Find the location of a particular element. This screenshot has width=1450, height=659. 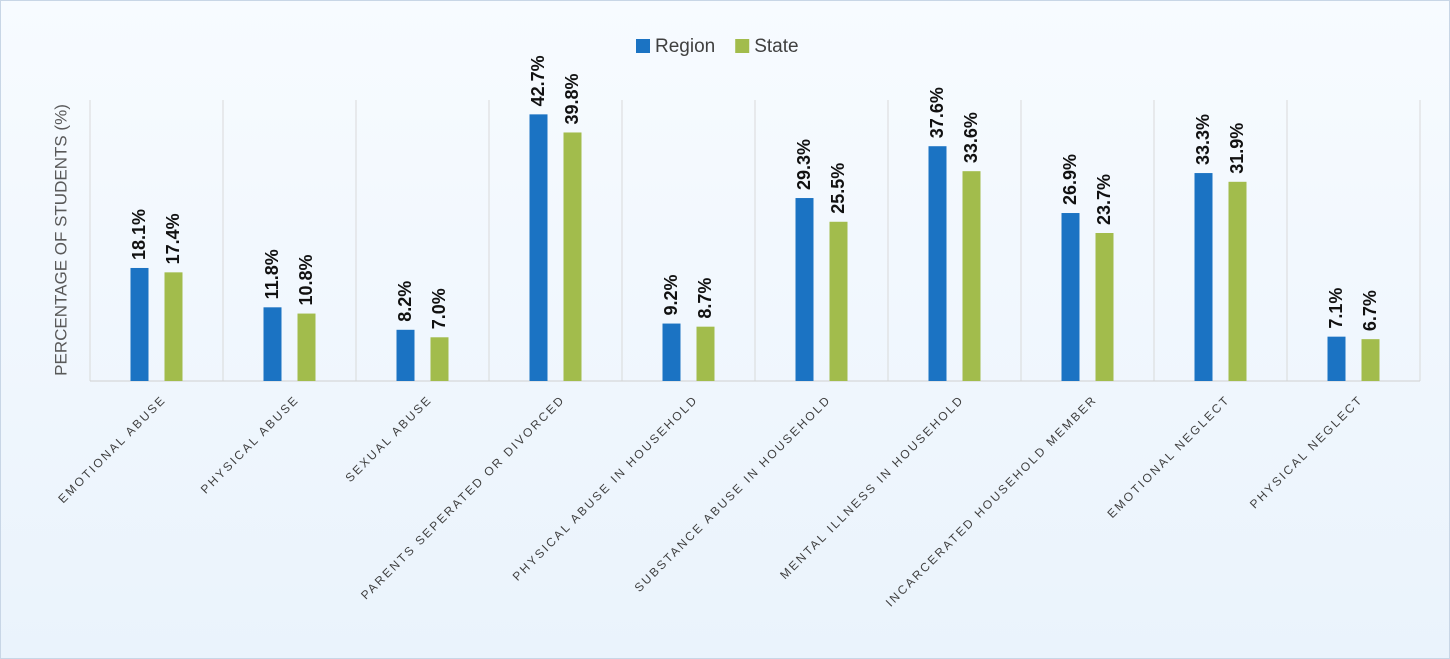

value-label: 33.3% is located at coordinates (1203, 139).